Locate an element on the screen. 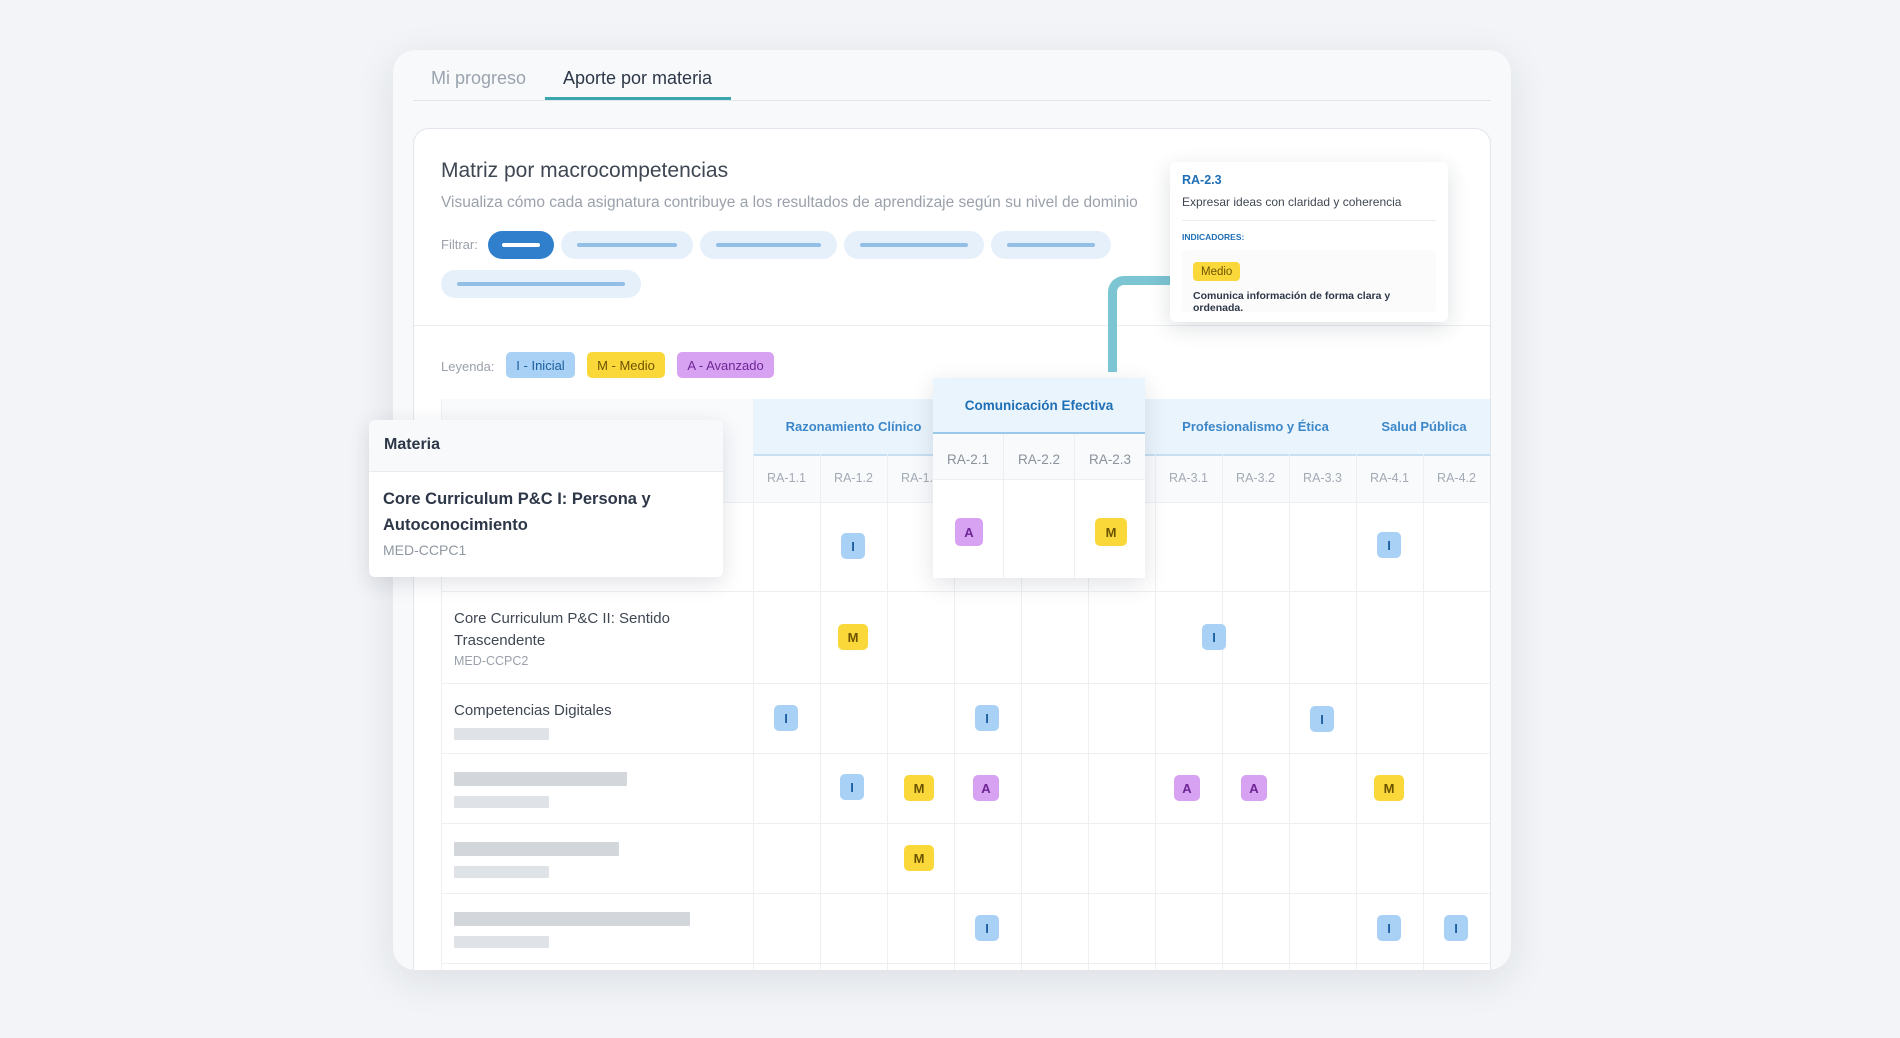 The width and height of the screenshot is (1900, 1038). legend-avanzado: A - Avanzado is located at coordinates (725, 365).